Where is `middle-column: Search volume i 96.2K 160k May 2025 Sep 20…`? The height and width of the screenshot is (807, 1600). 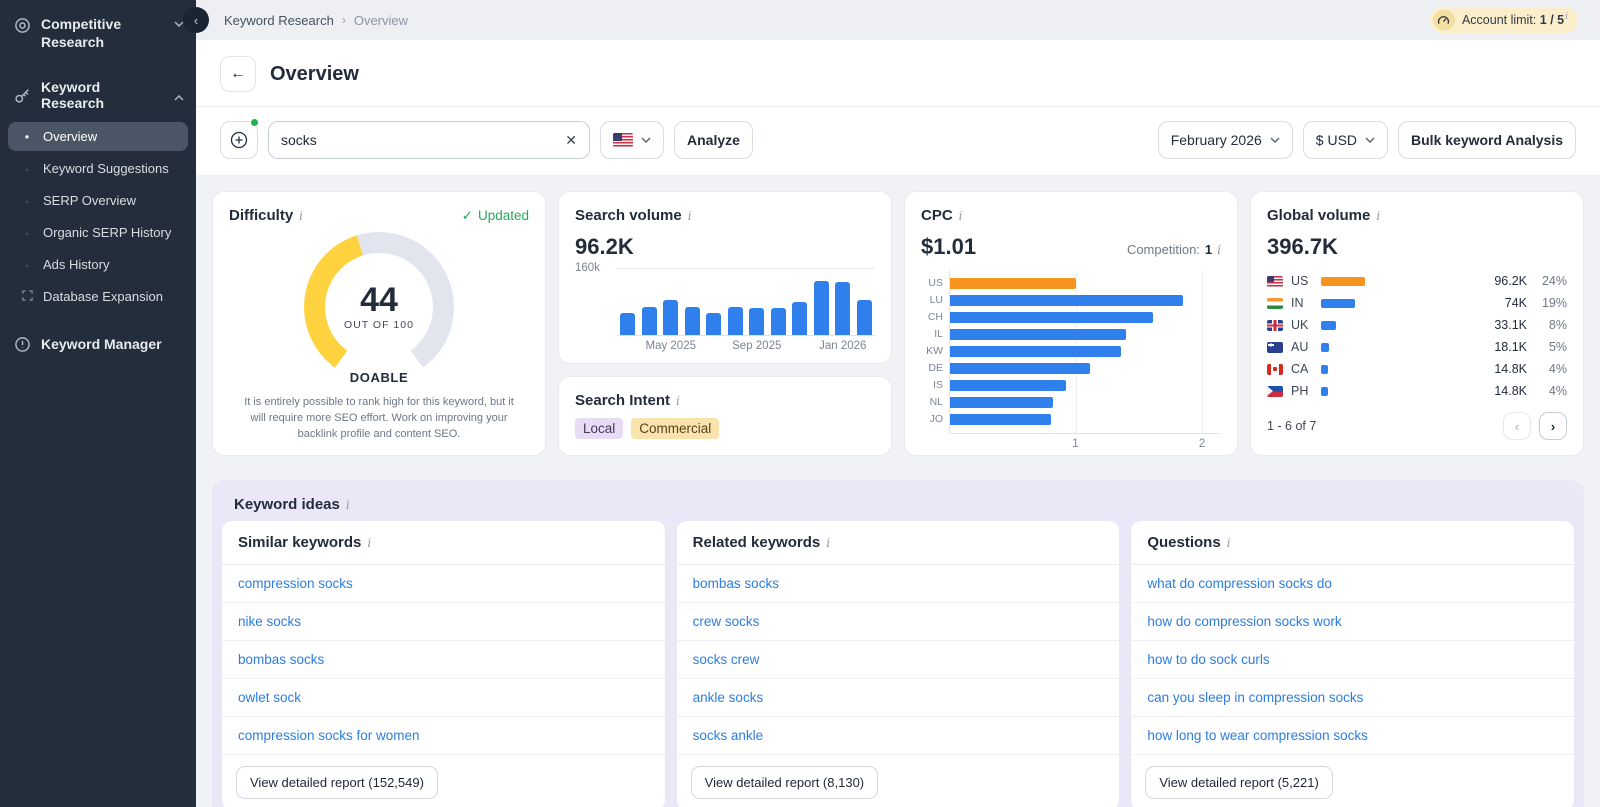 middle-column: Search volume i 96.2K 160k May 2025 Sep 20… is located at coordinates (725, 323).